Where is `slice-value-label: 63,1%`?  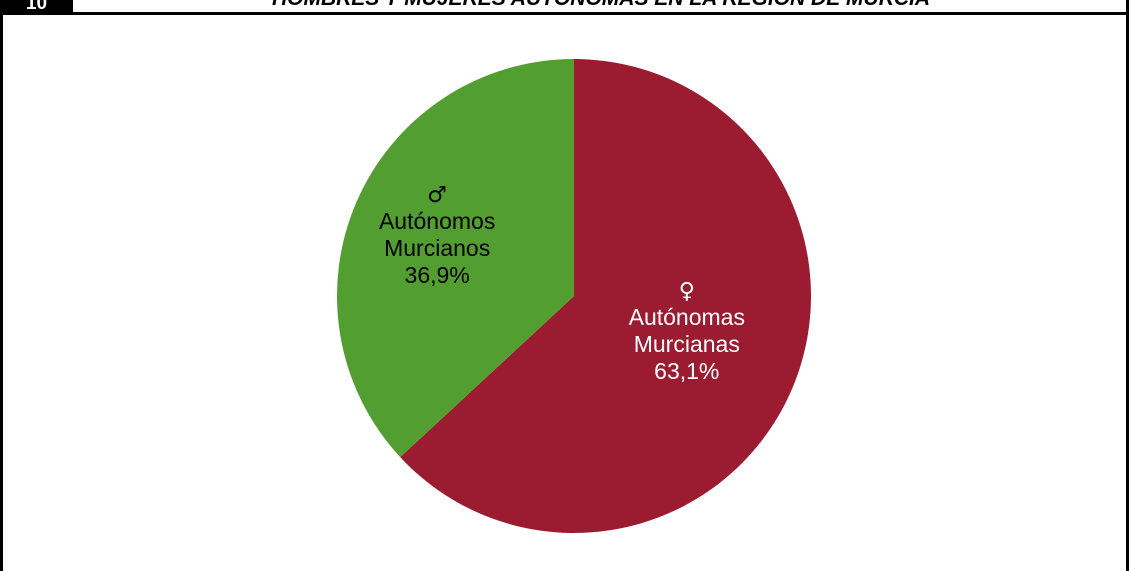 slice-value-label: 63,1% is located at coordinates (686, 371).